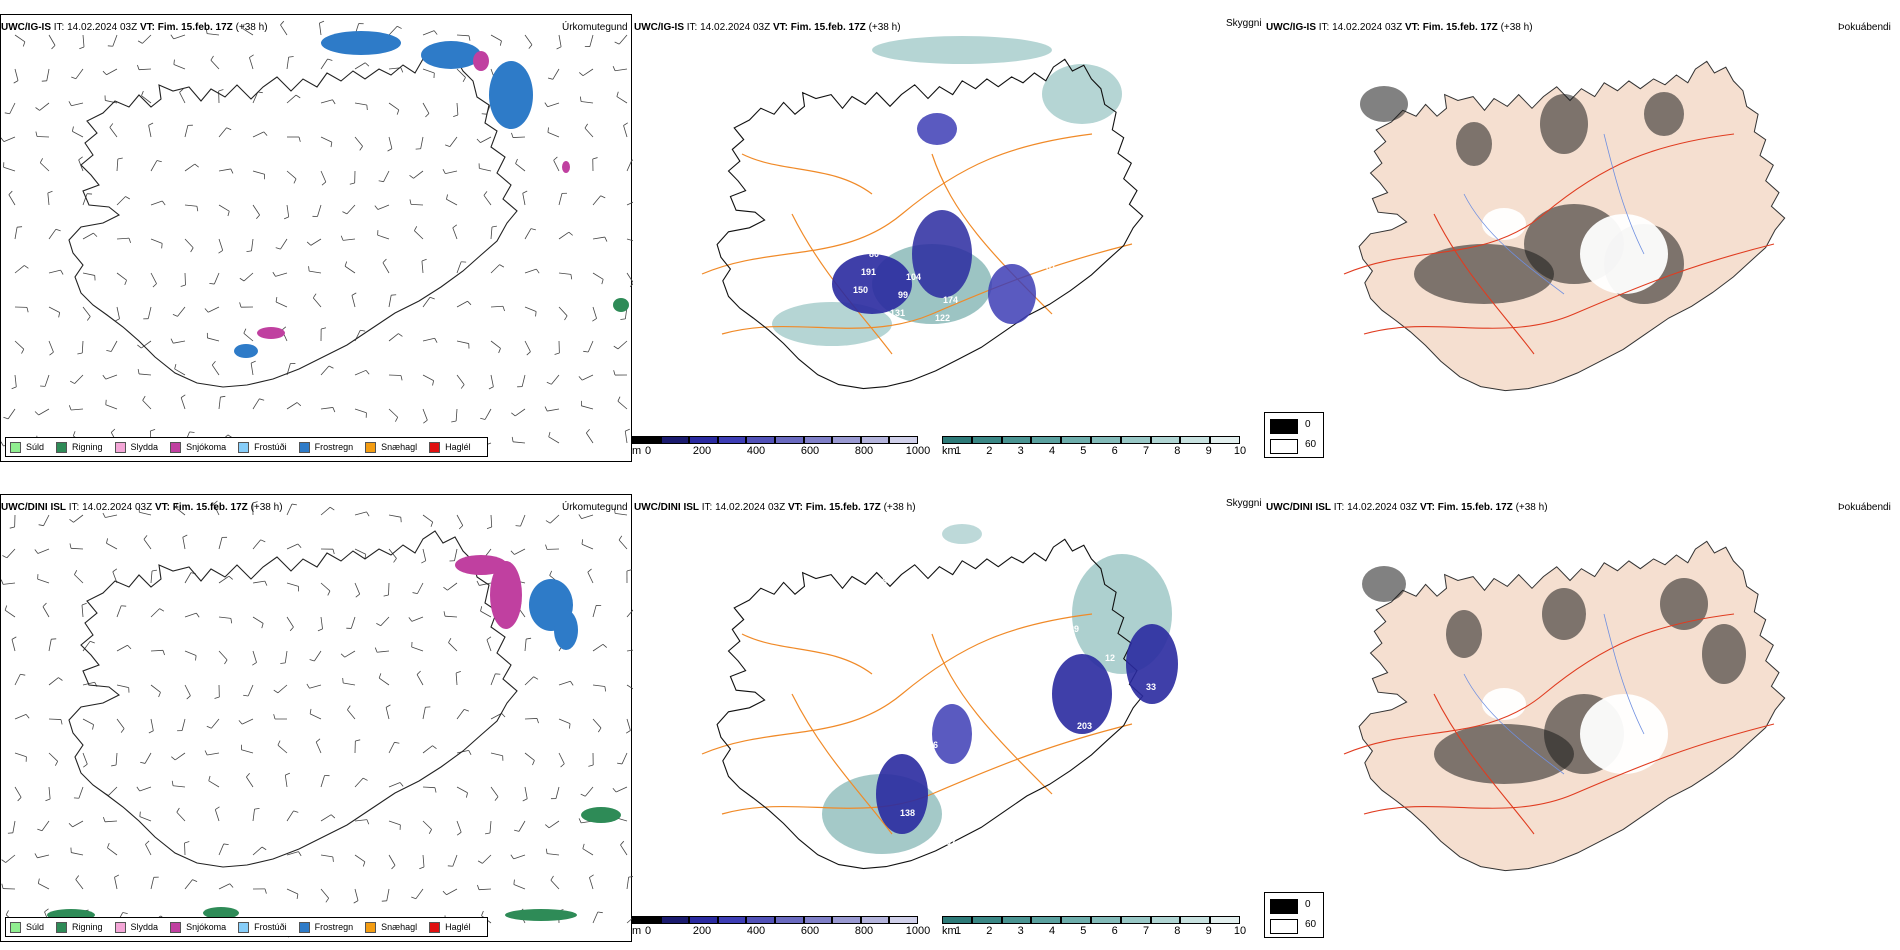 The height and width of the screenshot is (950, 1900). I want to click on rain-area, so click(621, 305).